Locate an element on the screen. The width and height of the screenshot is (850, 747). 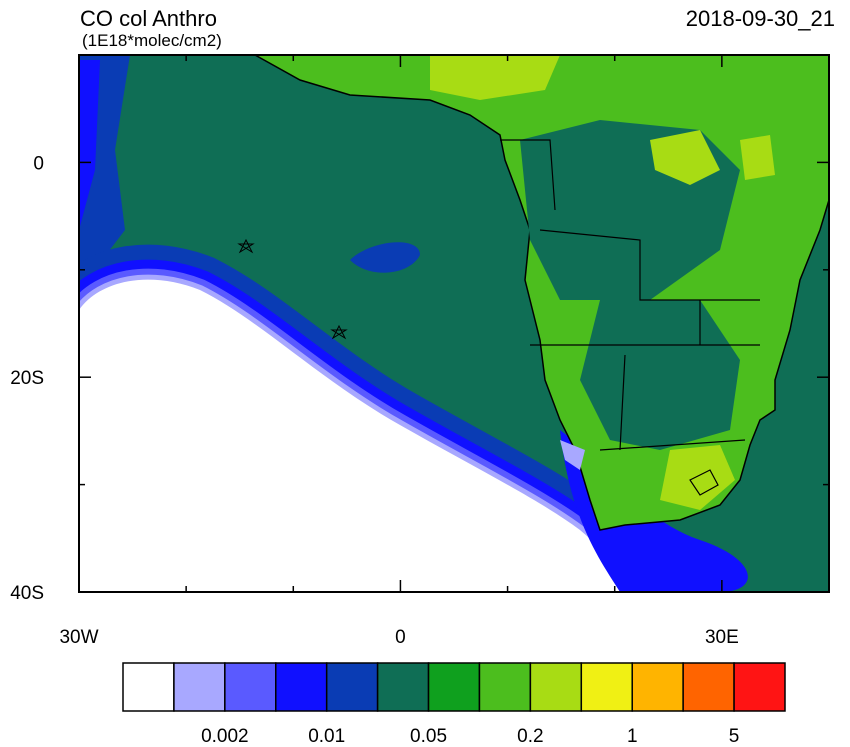
lon-label: 30E is located at coordinates (722, 637).